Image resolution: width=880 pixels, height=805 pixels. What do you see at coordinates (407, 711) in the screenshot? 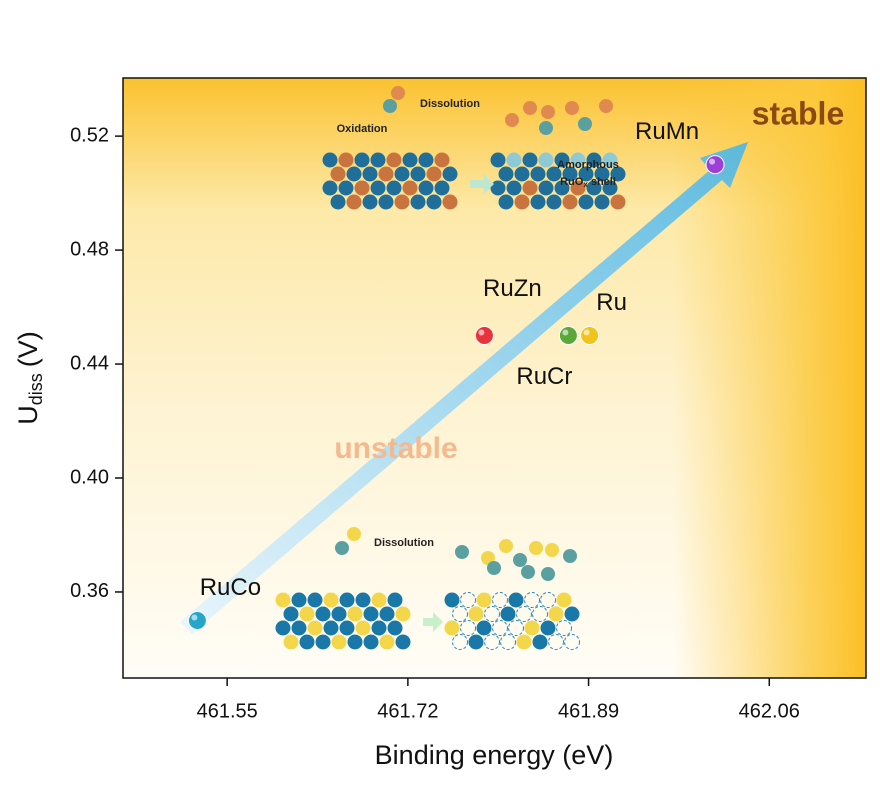
I see `x-tick-label: 461.72` at bounding box center [407, 711].